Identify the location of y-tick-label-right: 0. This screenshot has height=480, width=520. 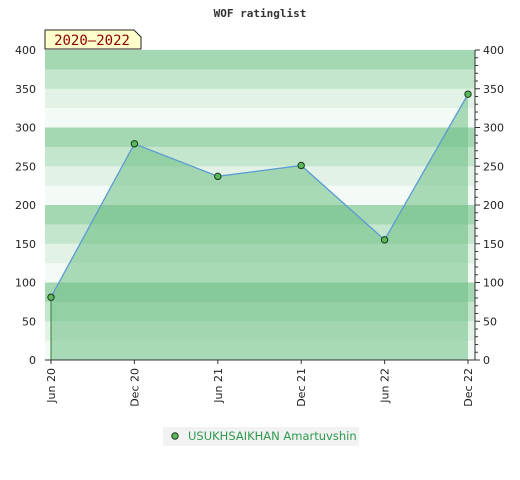
(486, 360).